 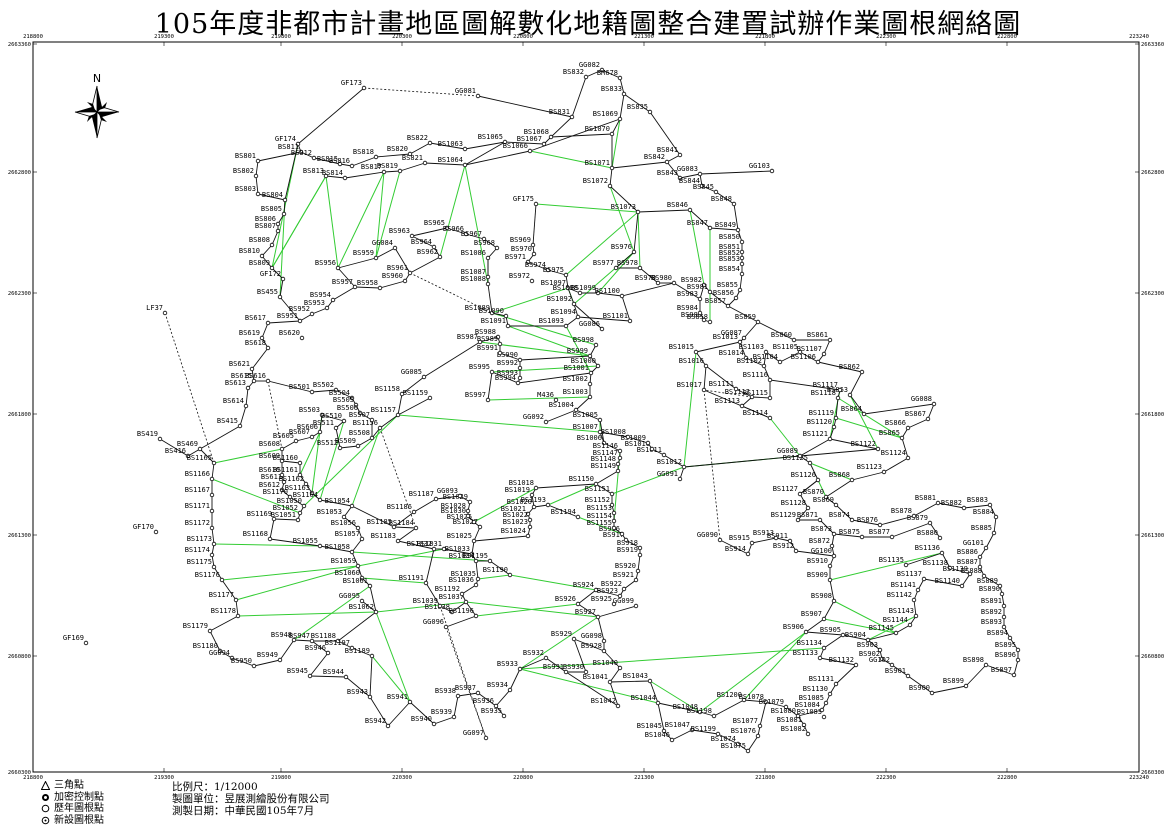 I want to click on control-point-label: BS1156, so click(x=365, y=423).